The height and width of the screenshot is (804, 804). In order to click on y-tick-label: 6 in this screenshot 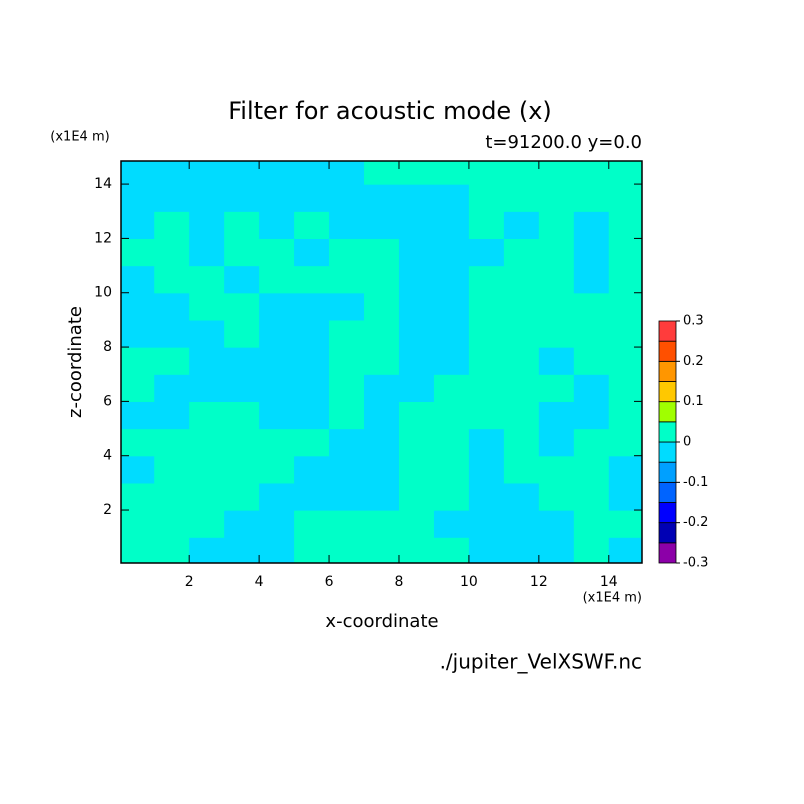, I will do `click(107, 401)`.